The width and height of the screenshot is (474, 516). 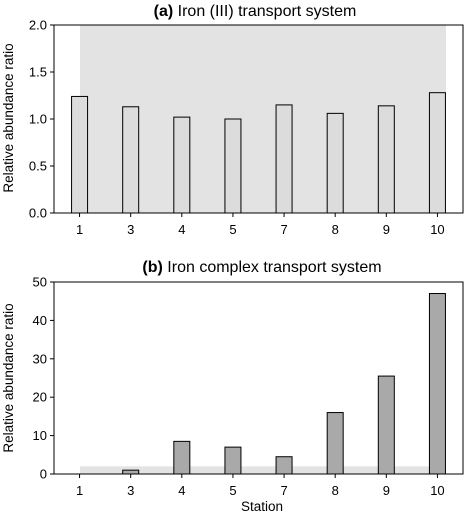 What do you see at coordinates (8, 377) in the screenshot?
I see `chart-b-y-axis-label: Relative abundance ratio` at bounding box center [8, 377].